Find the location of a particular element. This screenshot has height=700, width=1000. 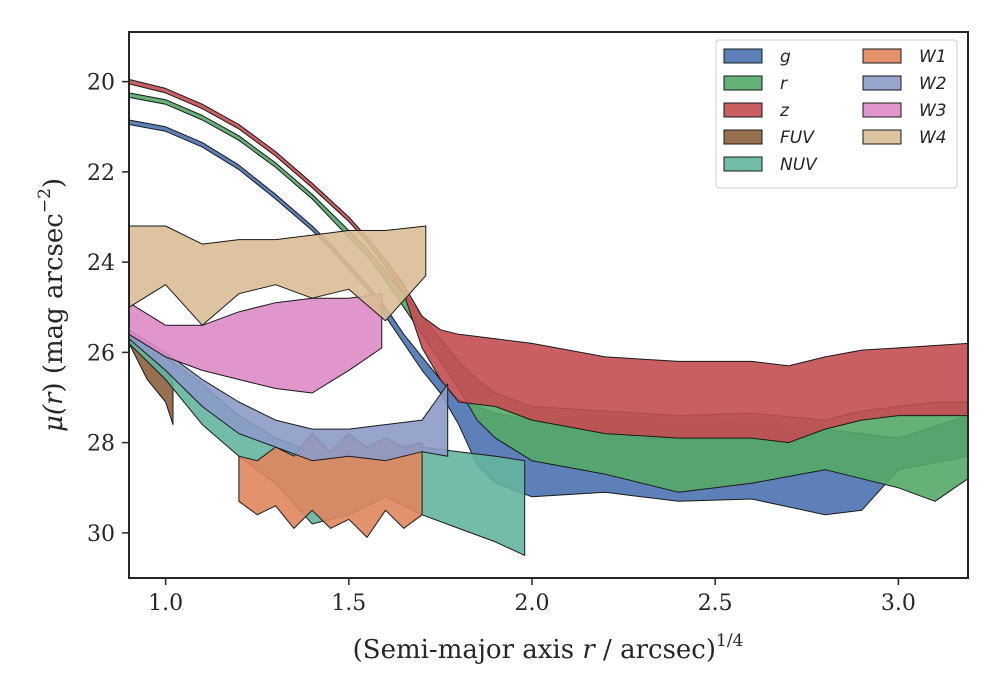

x-tick-label: 2.5 is located at coordinates (715, 603).